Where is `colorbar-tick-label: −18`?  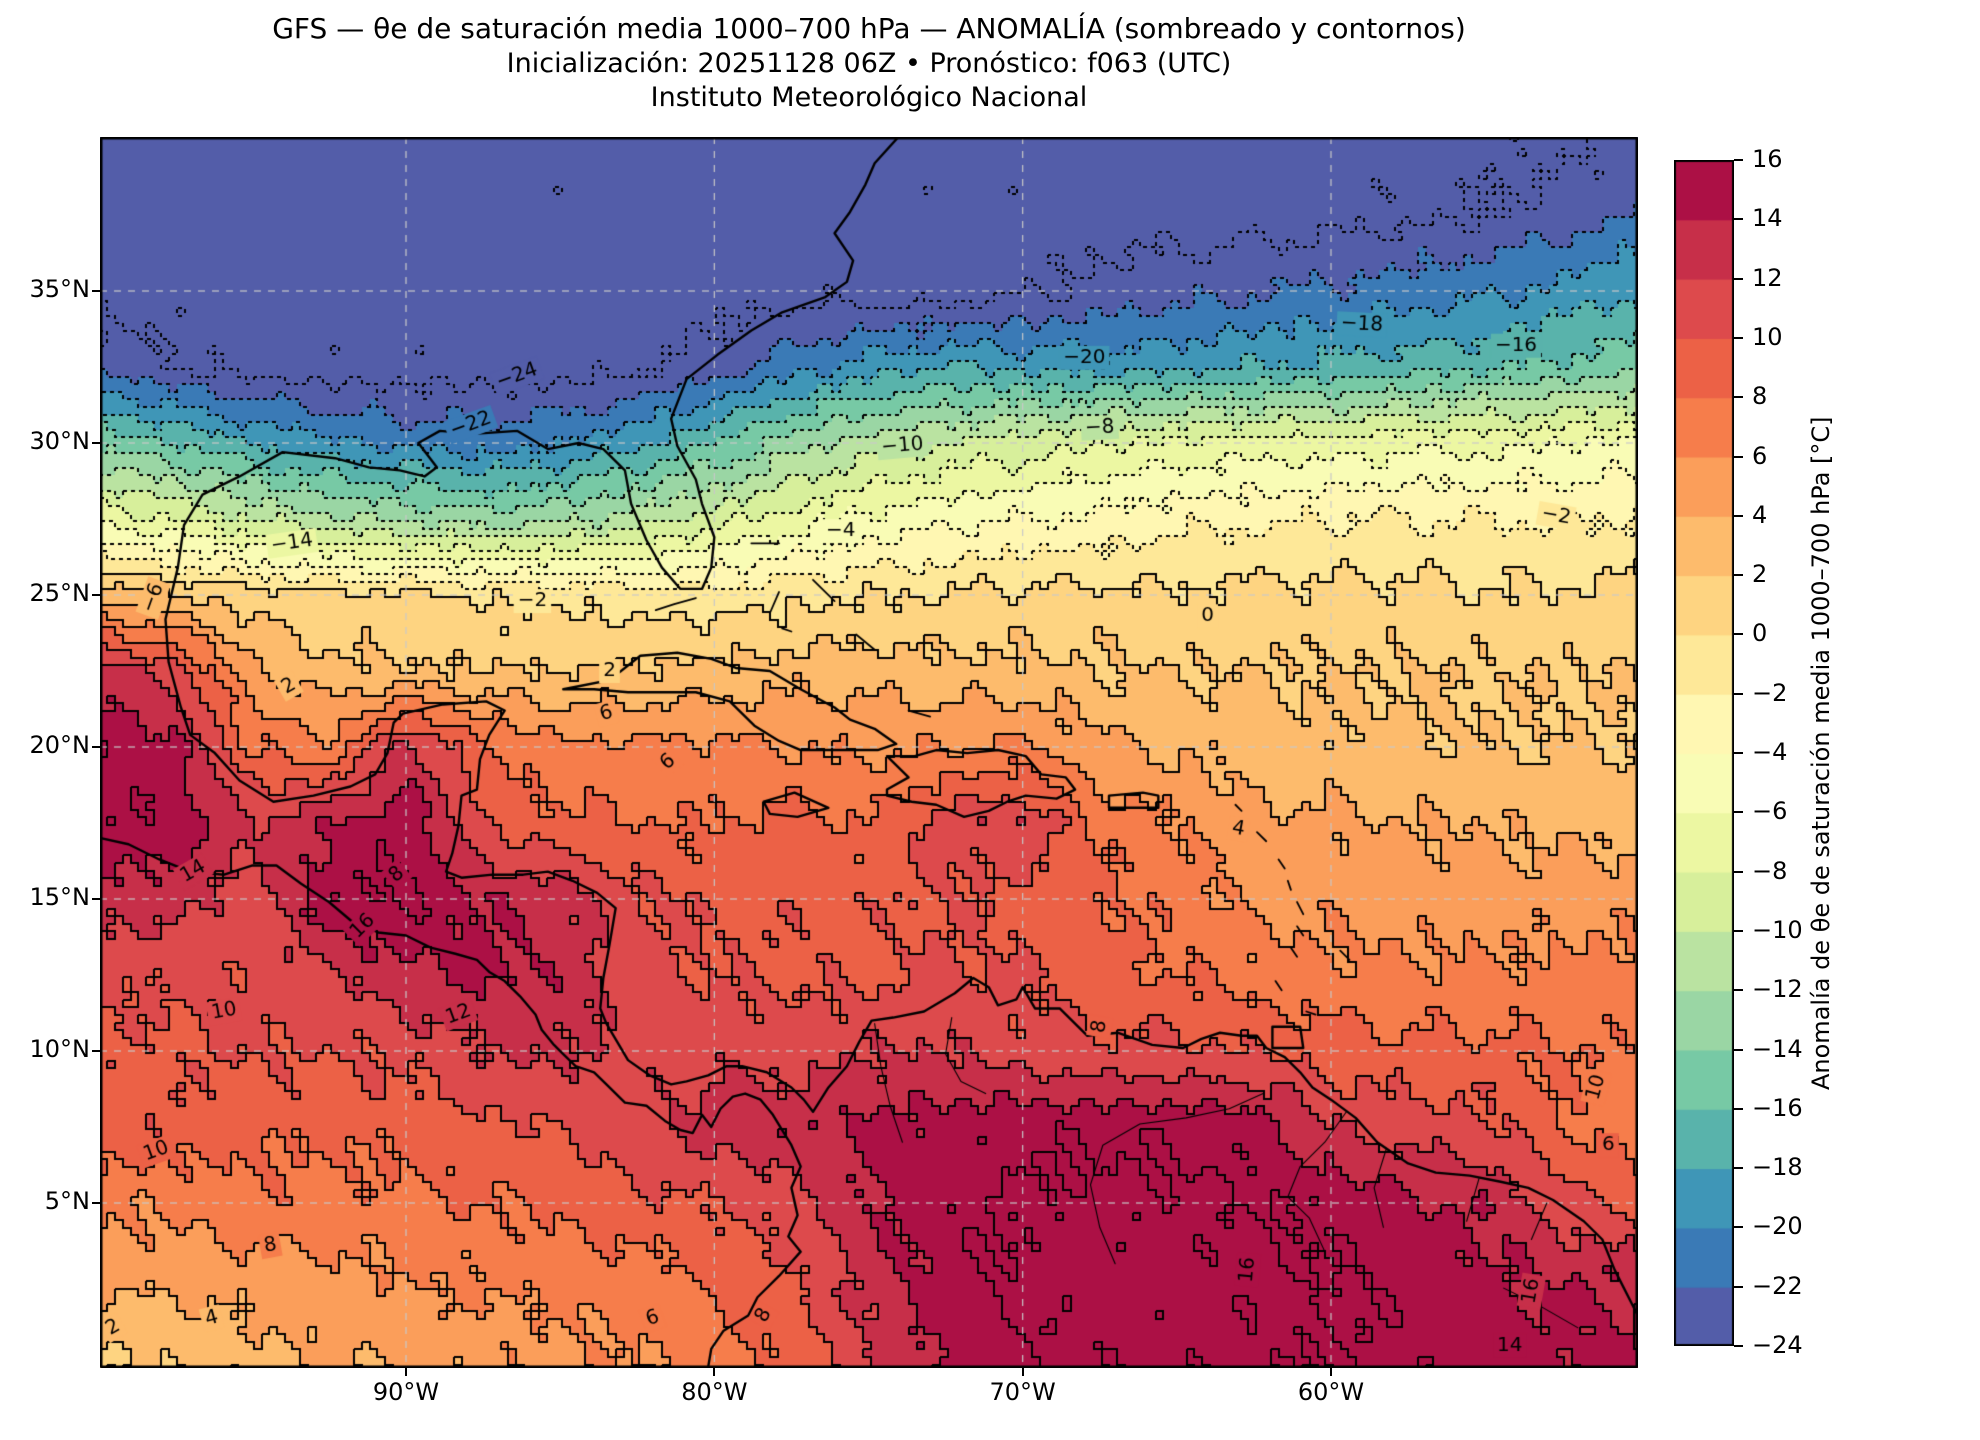 colorbar-tick-label: −18 is located at coordinates (1777, 1167).